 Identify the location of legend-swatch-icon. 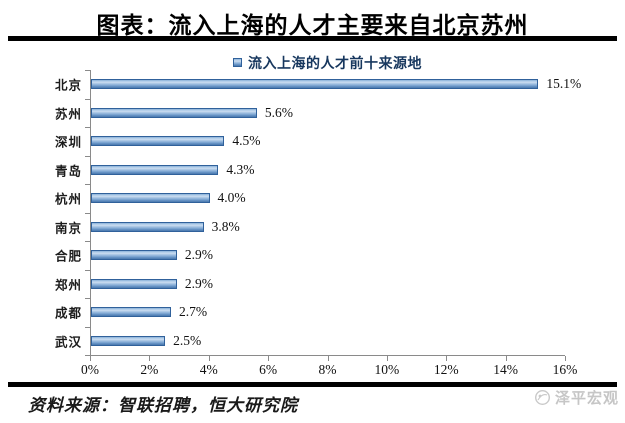
(237, 62).